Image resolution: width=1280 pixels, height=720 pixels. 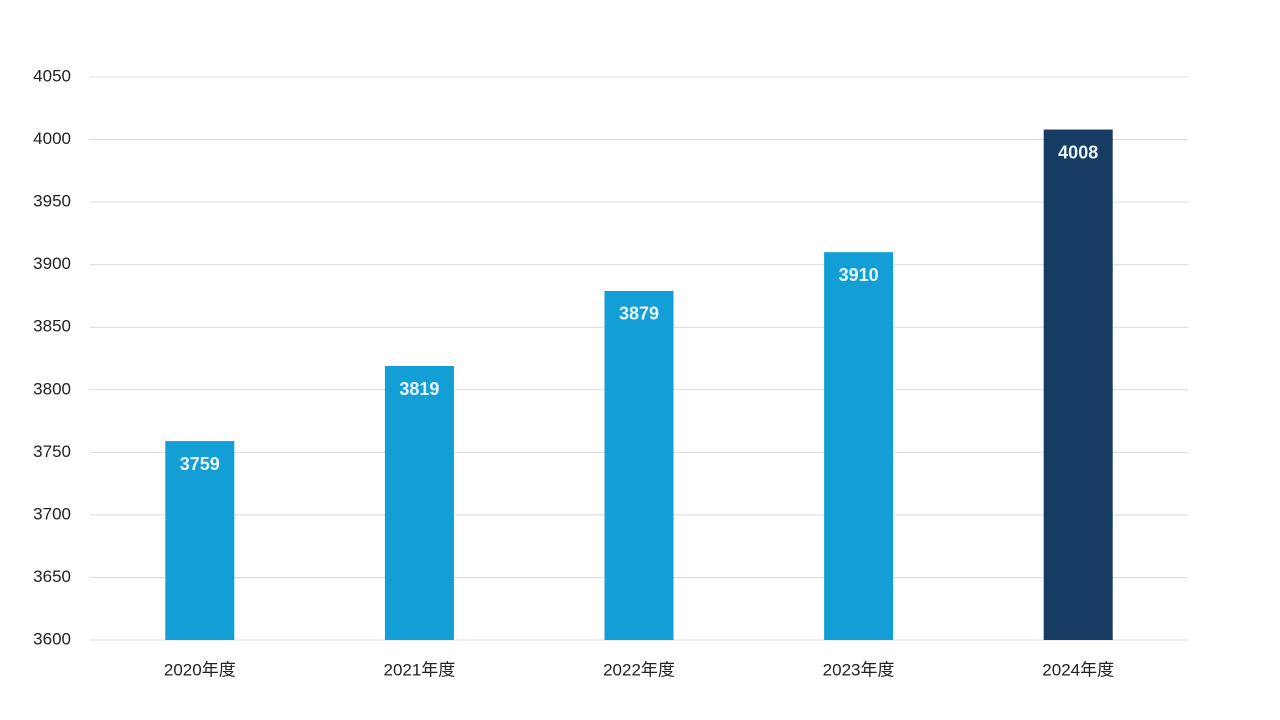 What do you see at coordinates (52, 75) in the screenshot?
I see `y-tick-label: 4050` at bounding box center [52, 75].